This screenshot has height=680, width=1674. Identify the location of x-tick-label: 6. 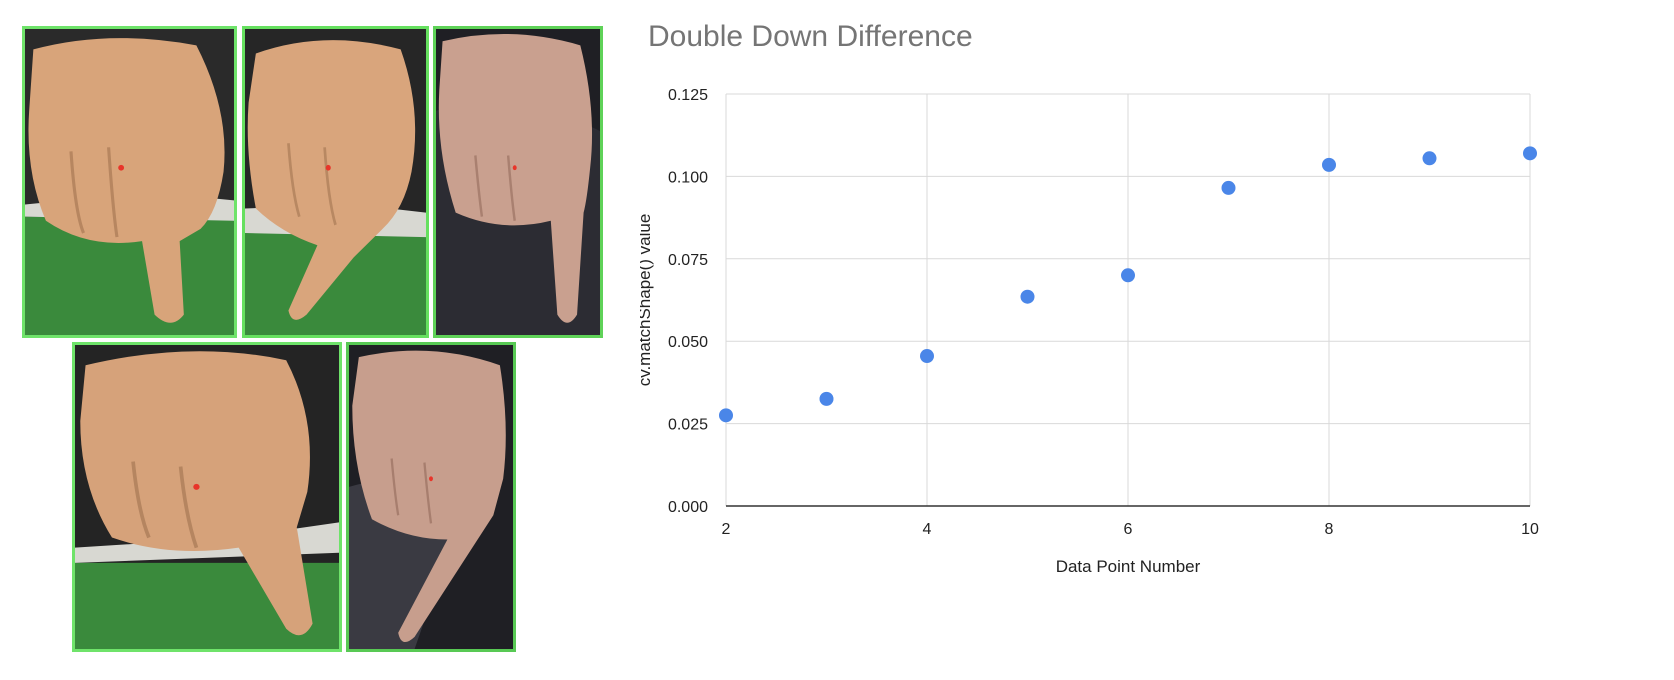
(1128, 529).